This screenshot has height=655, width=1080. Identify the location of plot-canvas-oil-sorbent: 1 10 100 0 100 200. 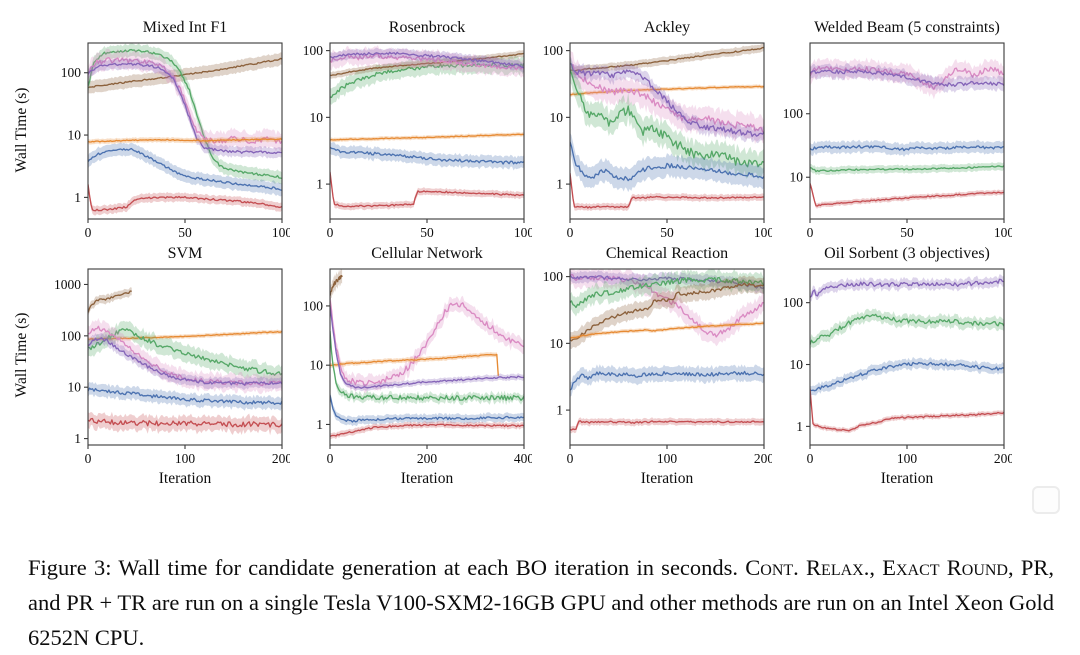
(897, 367).